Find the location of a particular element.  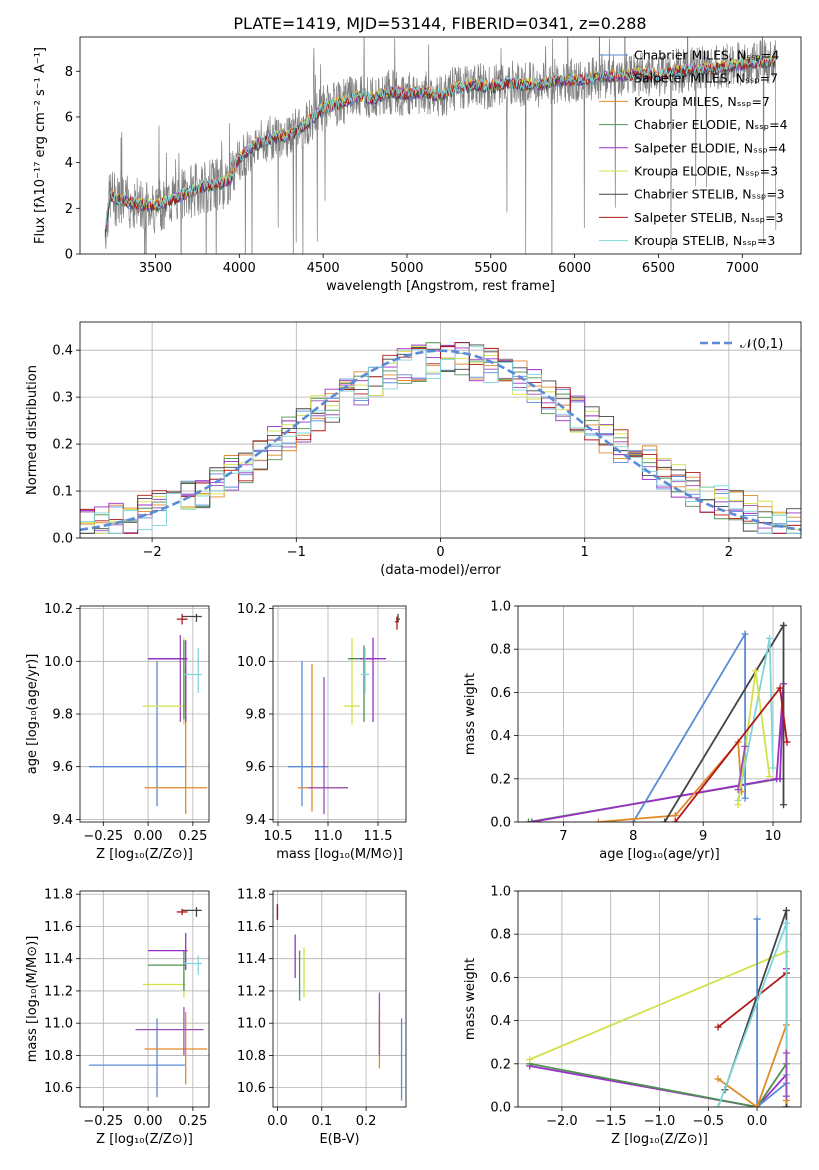

y-tick-label: 8 is located at coordinates (69, 72).